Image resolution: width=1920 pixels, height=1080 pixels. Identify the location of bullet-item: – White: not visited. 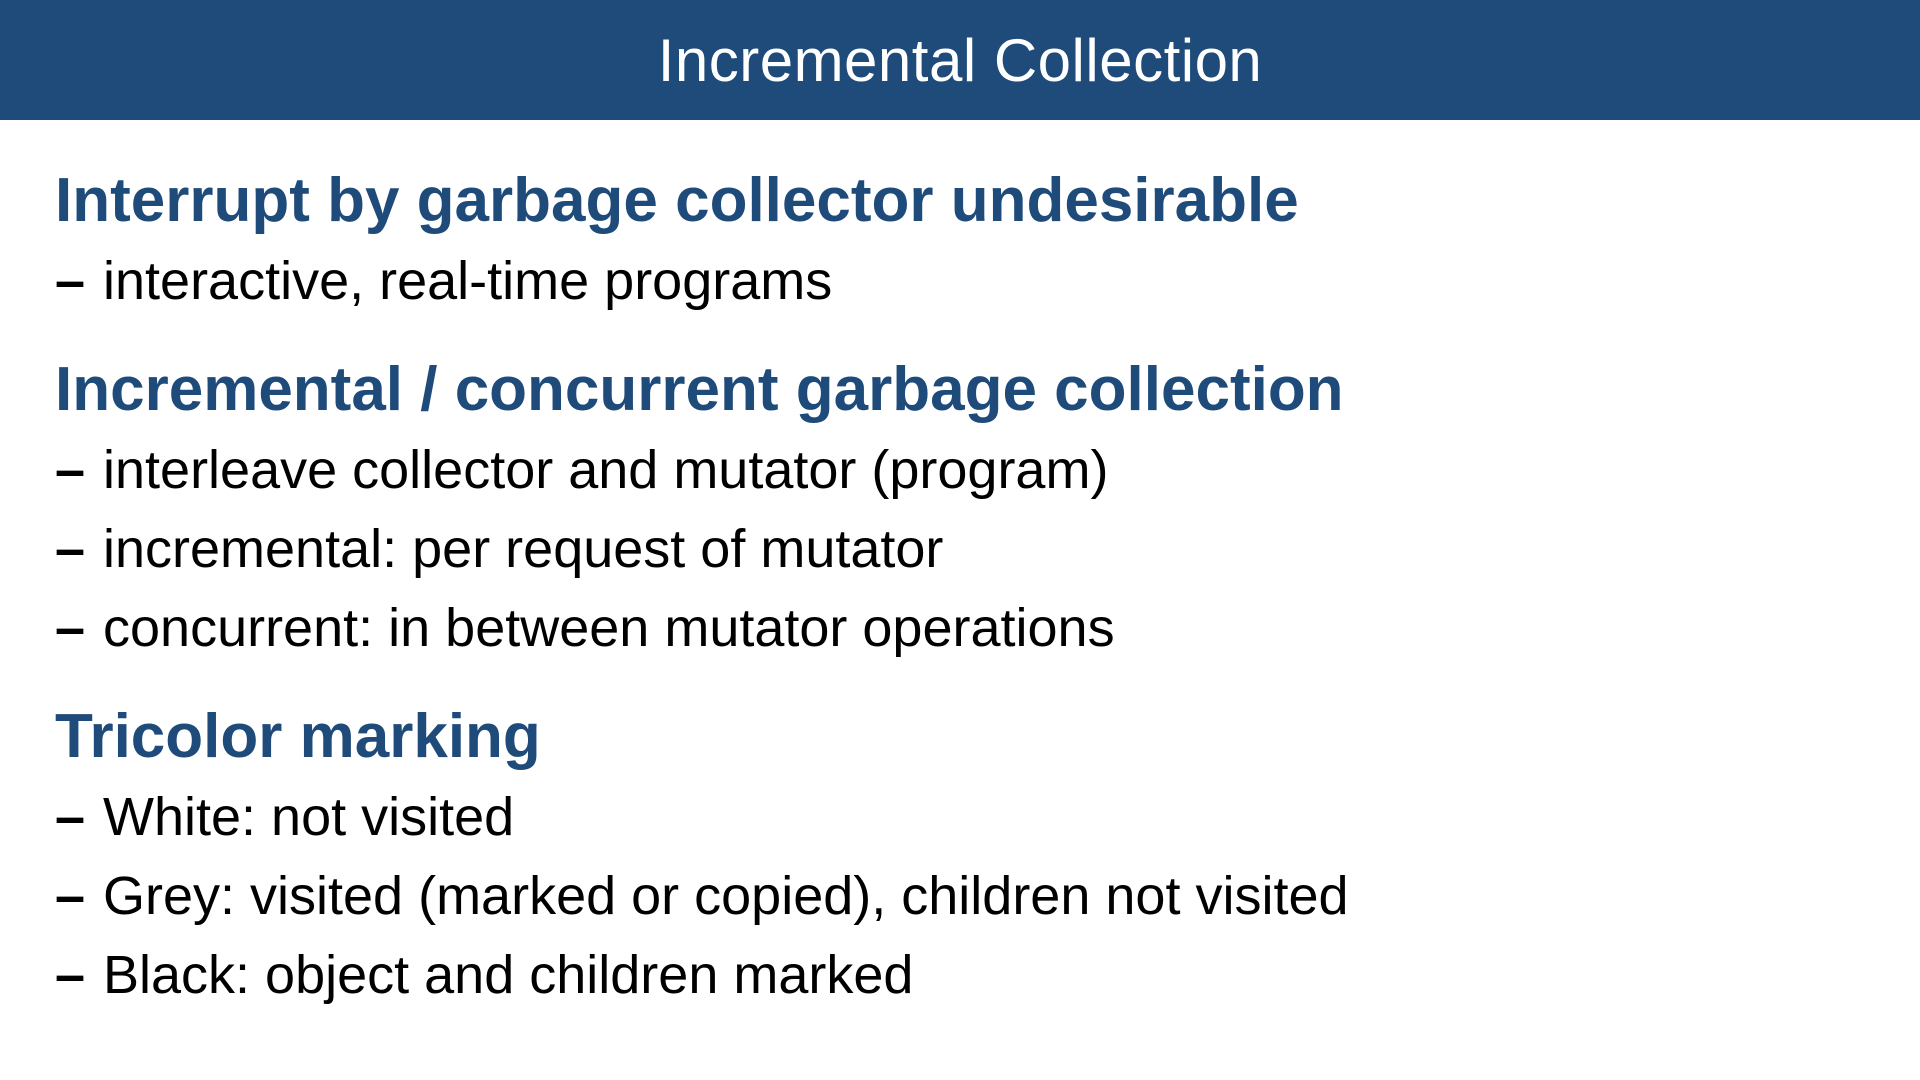
(960, 817).